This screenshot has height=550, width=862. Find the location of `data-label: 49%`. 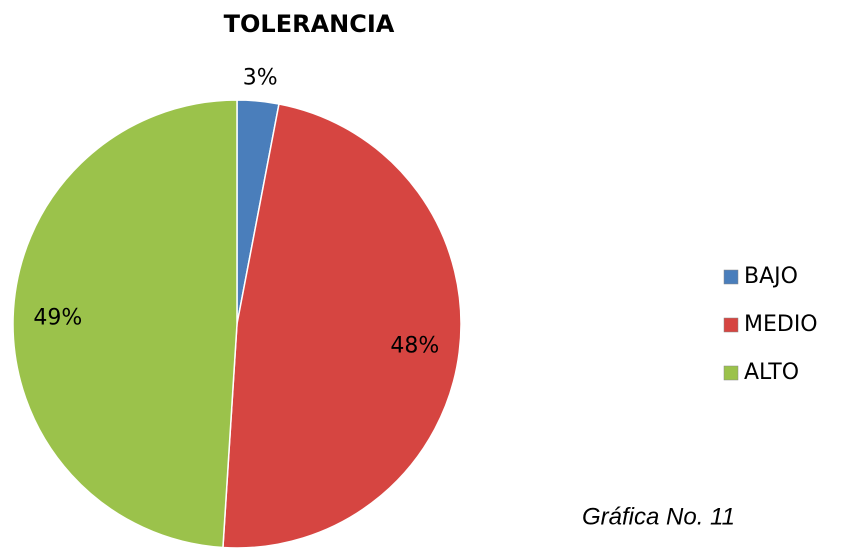

data-label: 49% is located at coordinates (57, 317).